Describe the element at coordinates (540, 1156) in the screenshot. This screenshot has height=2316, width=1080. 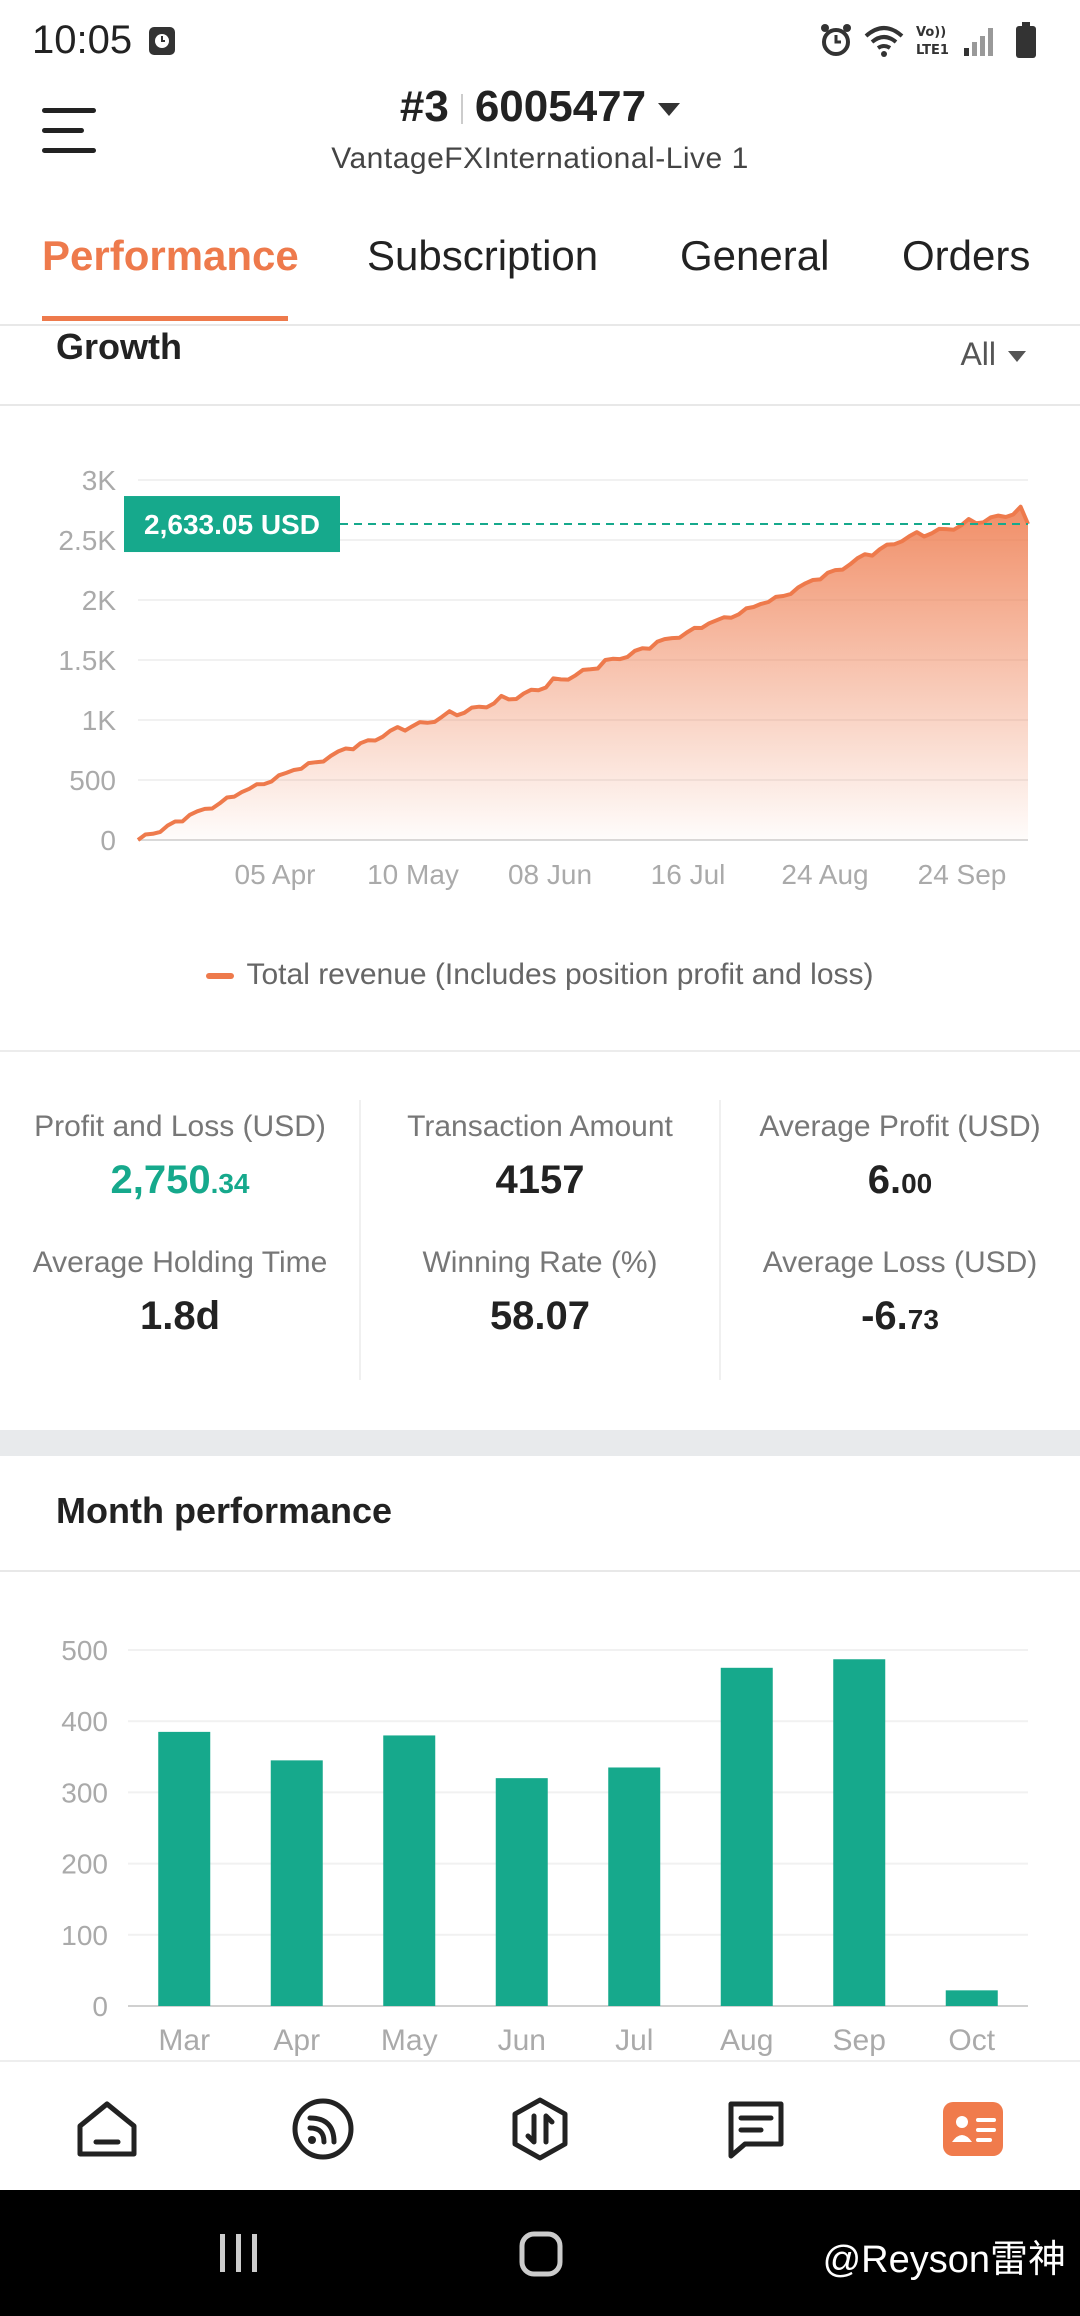
I see `stat-transaction-amount: Transaction Amount 4157` at that location.